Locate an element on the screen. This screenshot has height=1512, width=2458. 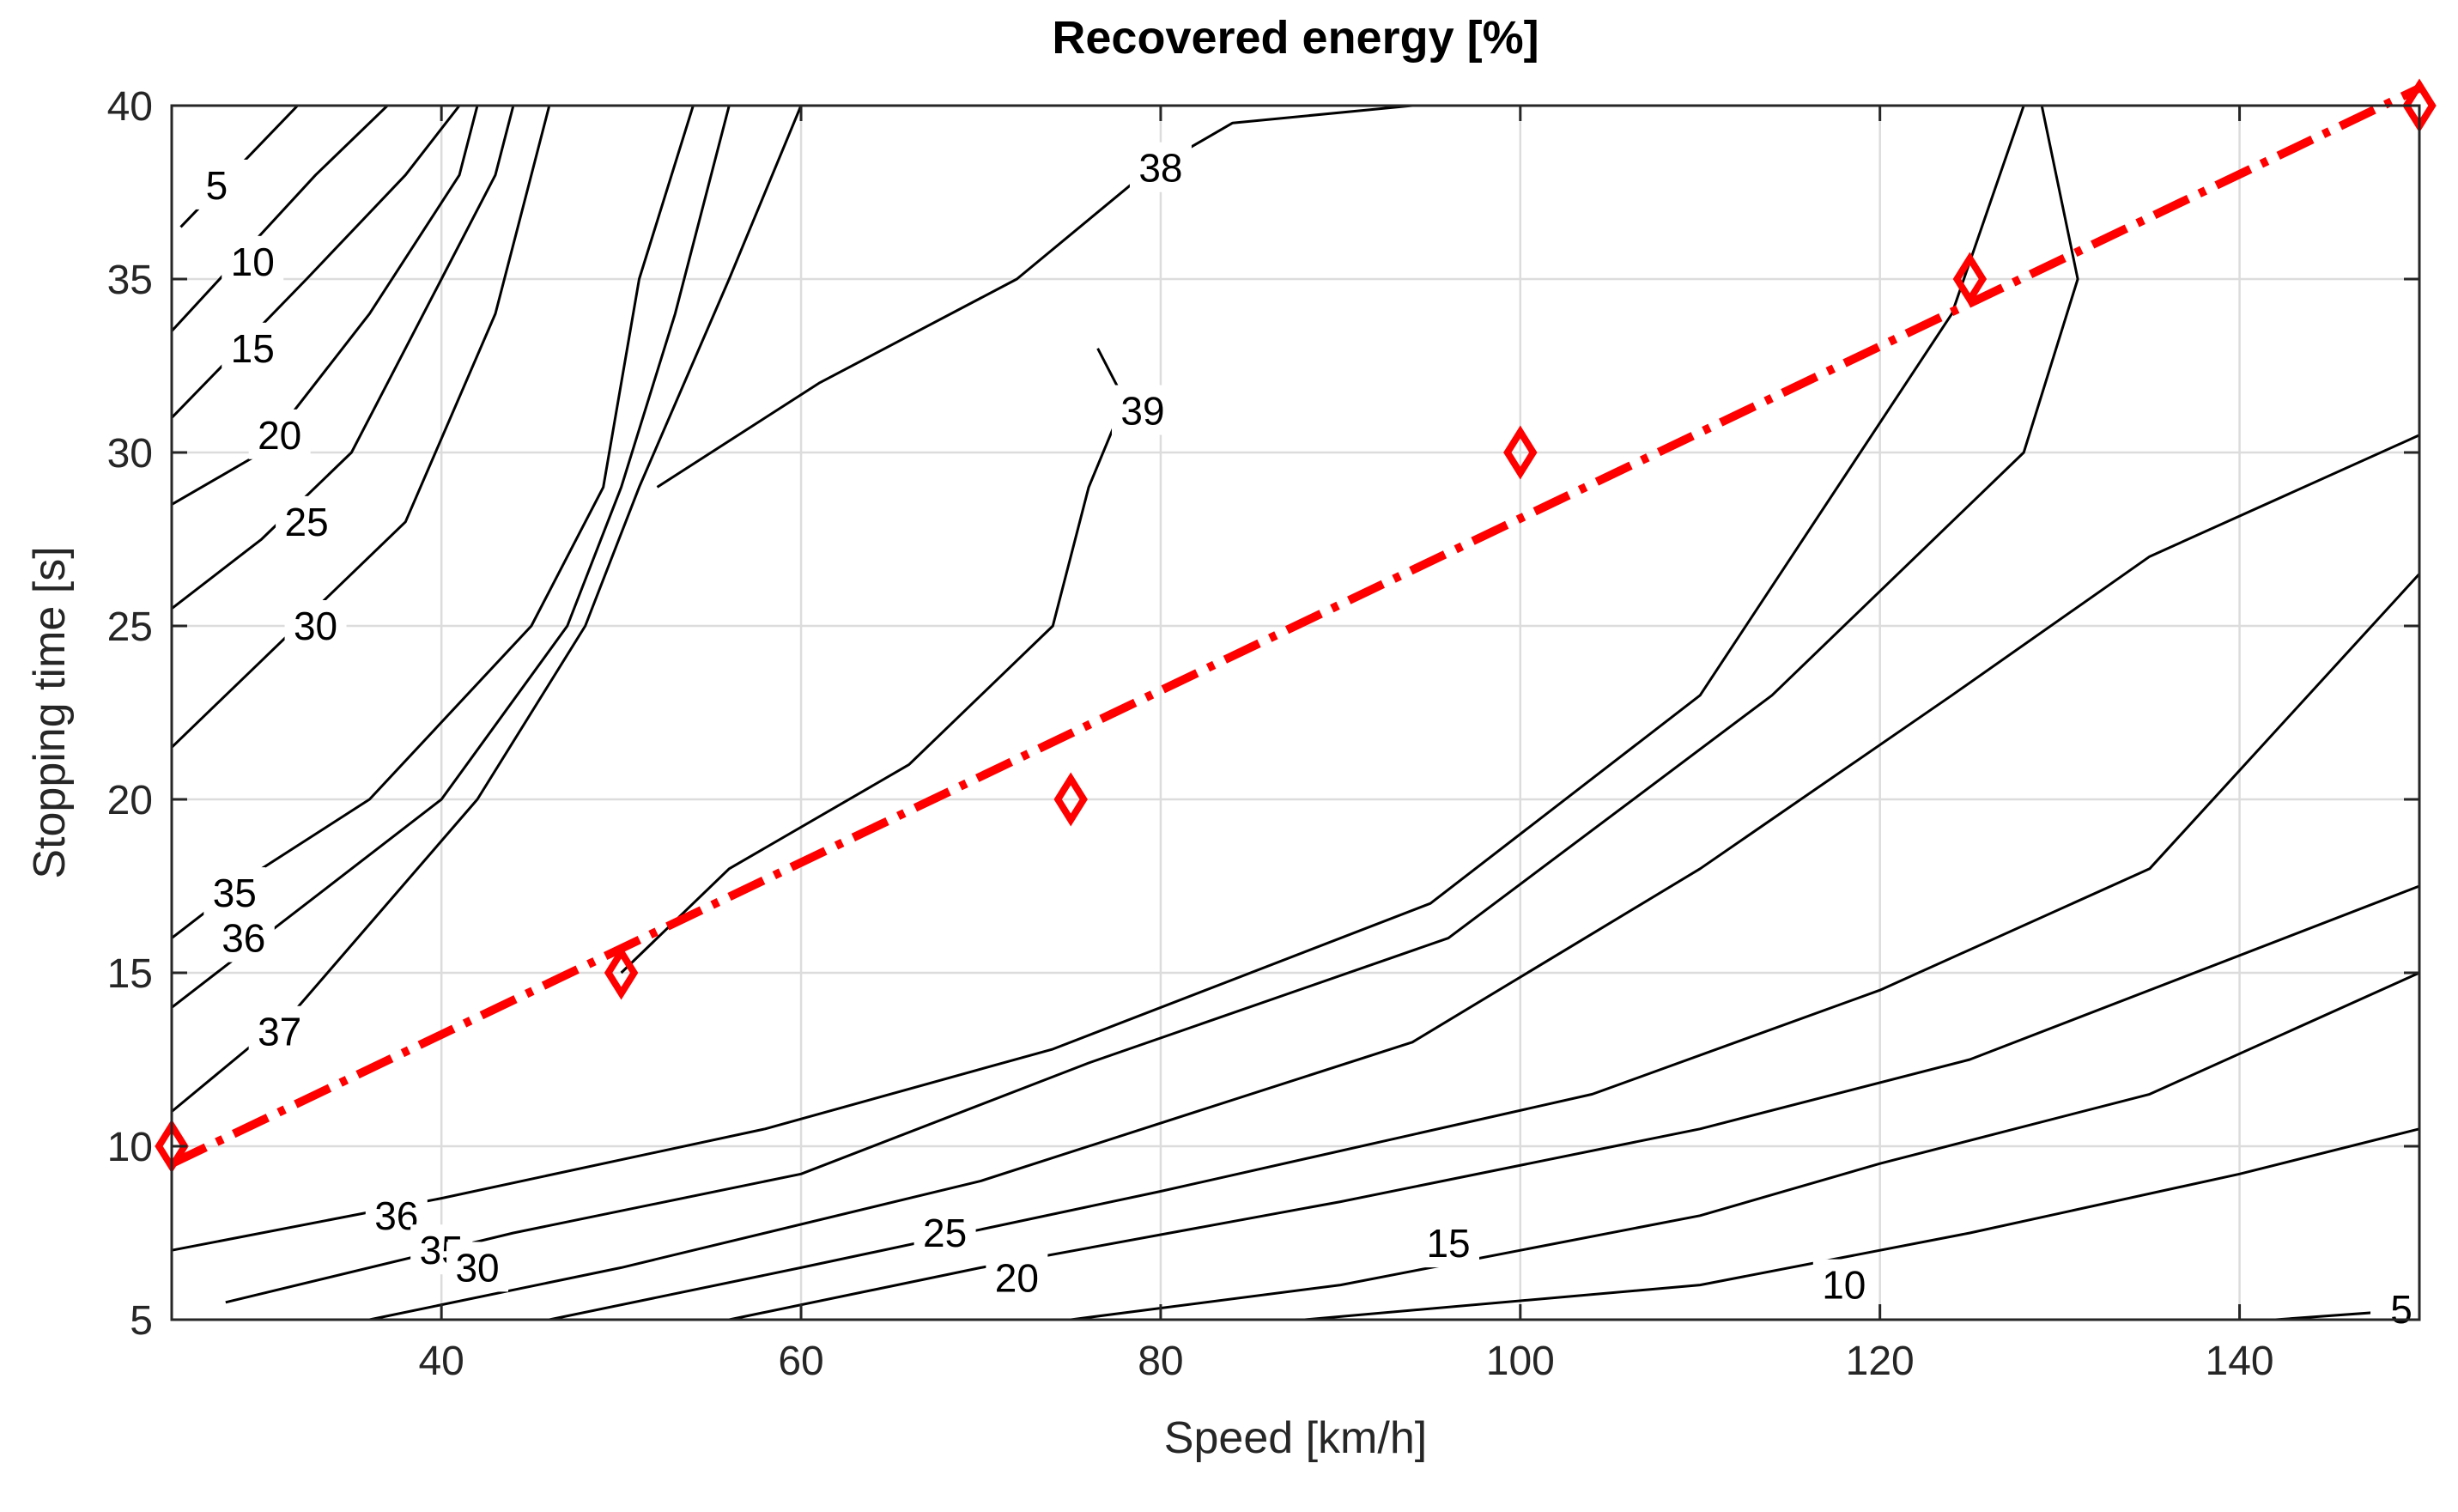
contour-label-35: 35 is located at coordinates (235, 893).